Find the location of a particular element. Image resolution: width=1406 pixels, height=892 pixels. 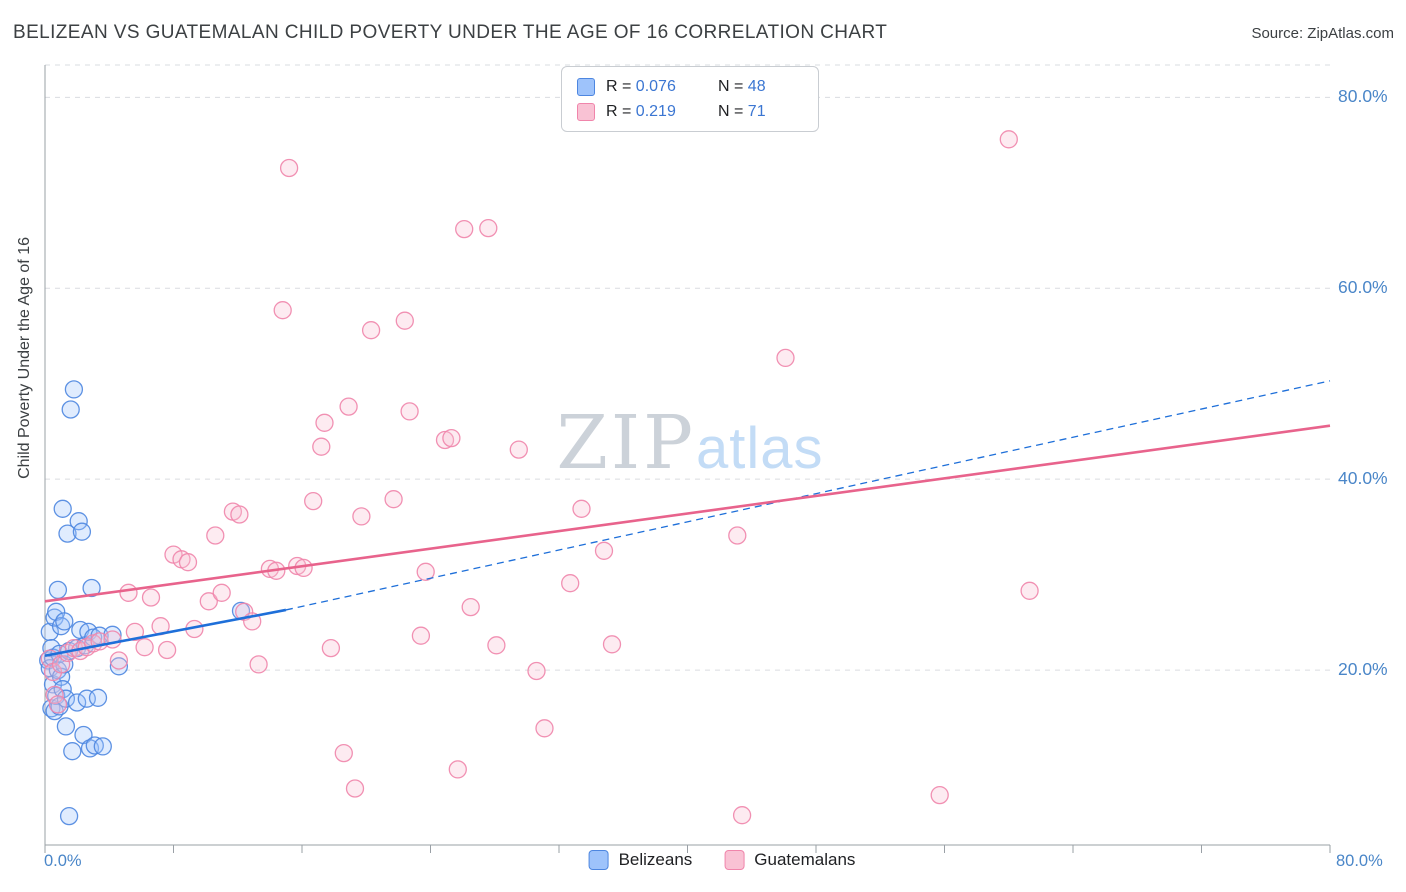

legend-item-guatemalans: Guatemalans is located at coordinates (789, 860).